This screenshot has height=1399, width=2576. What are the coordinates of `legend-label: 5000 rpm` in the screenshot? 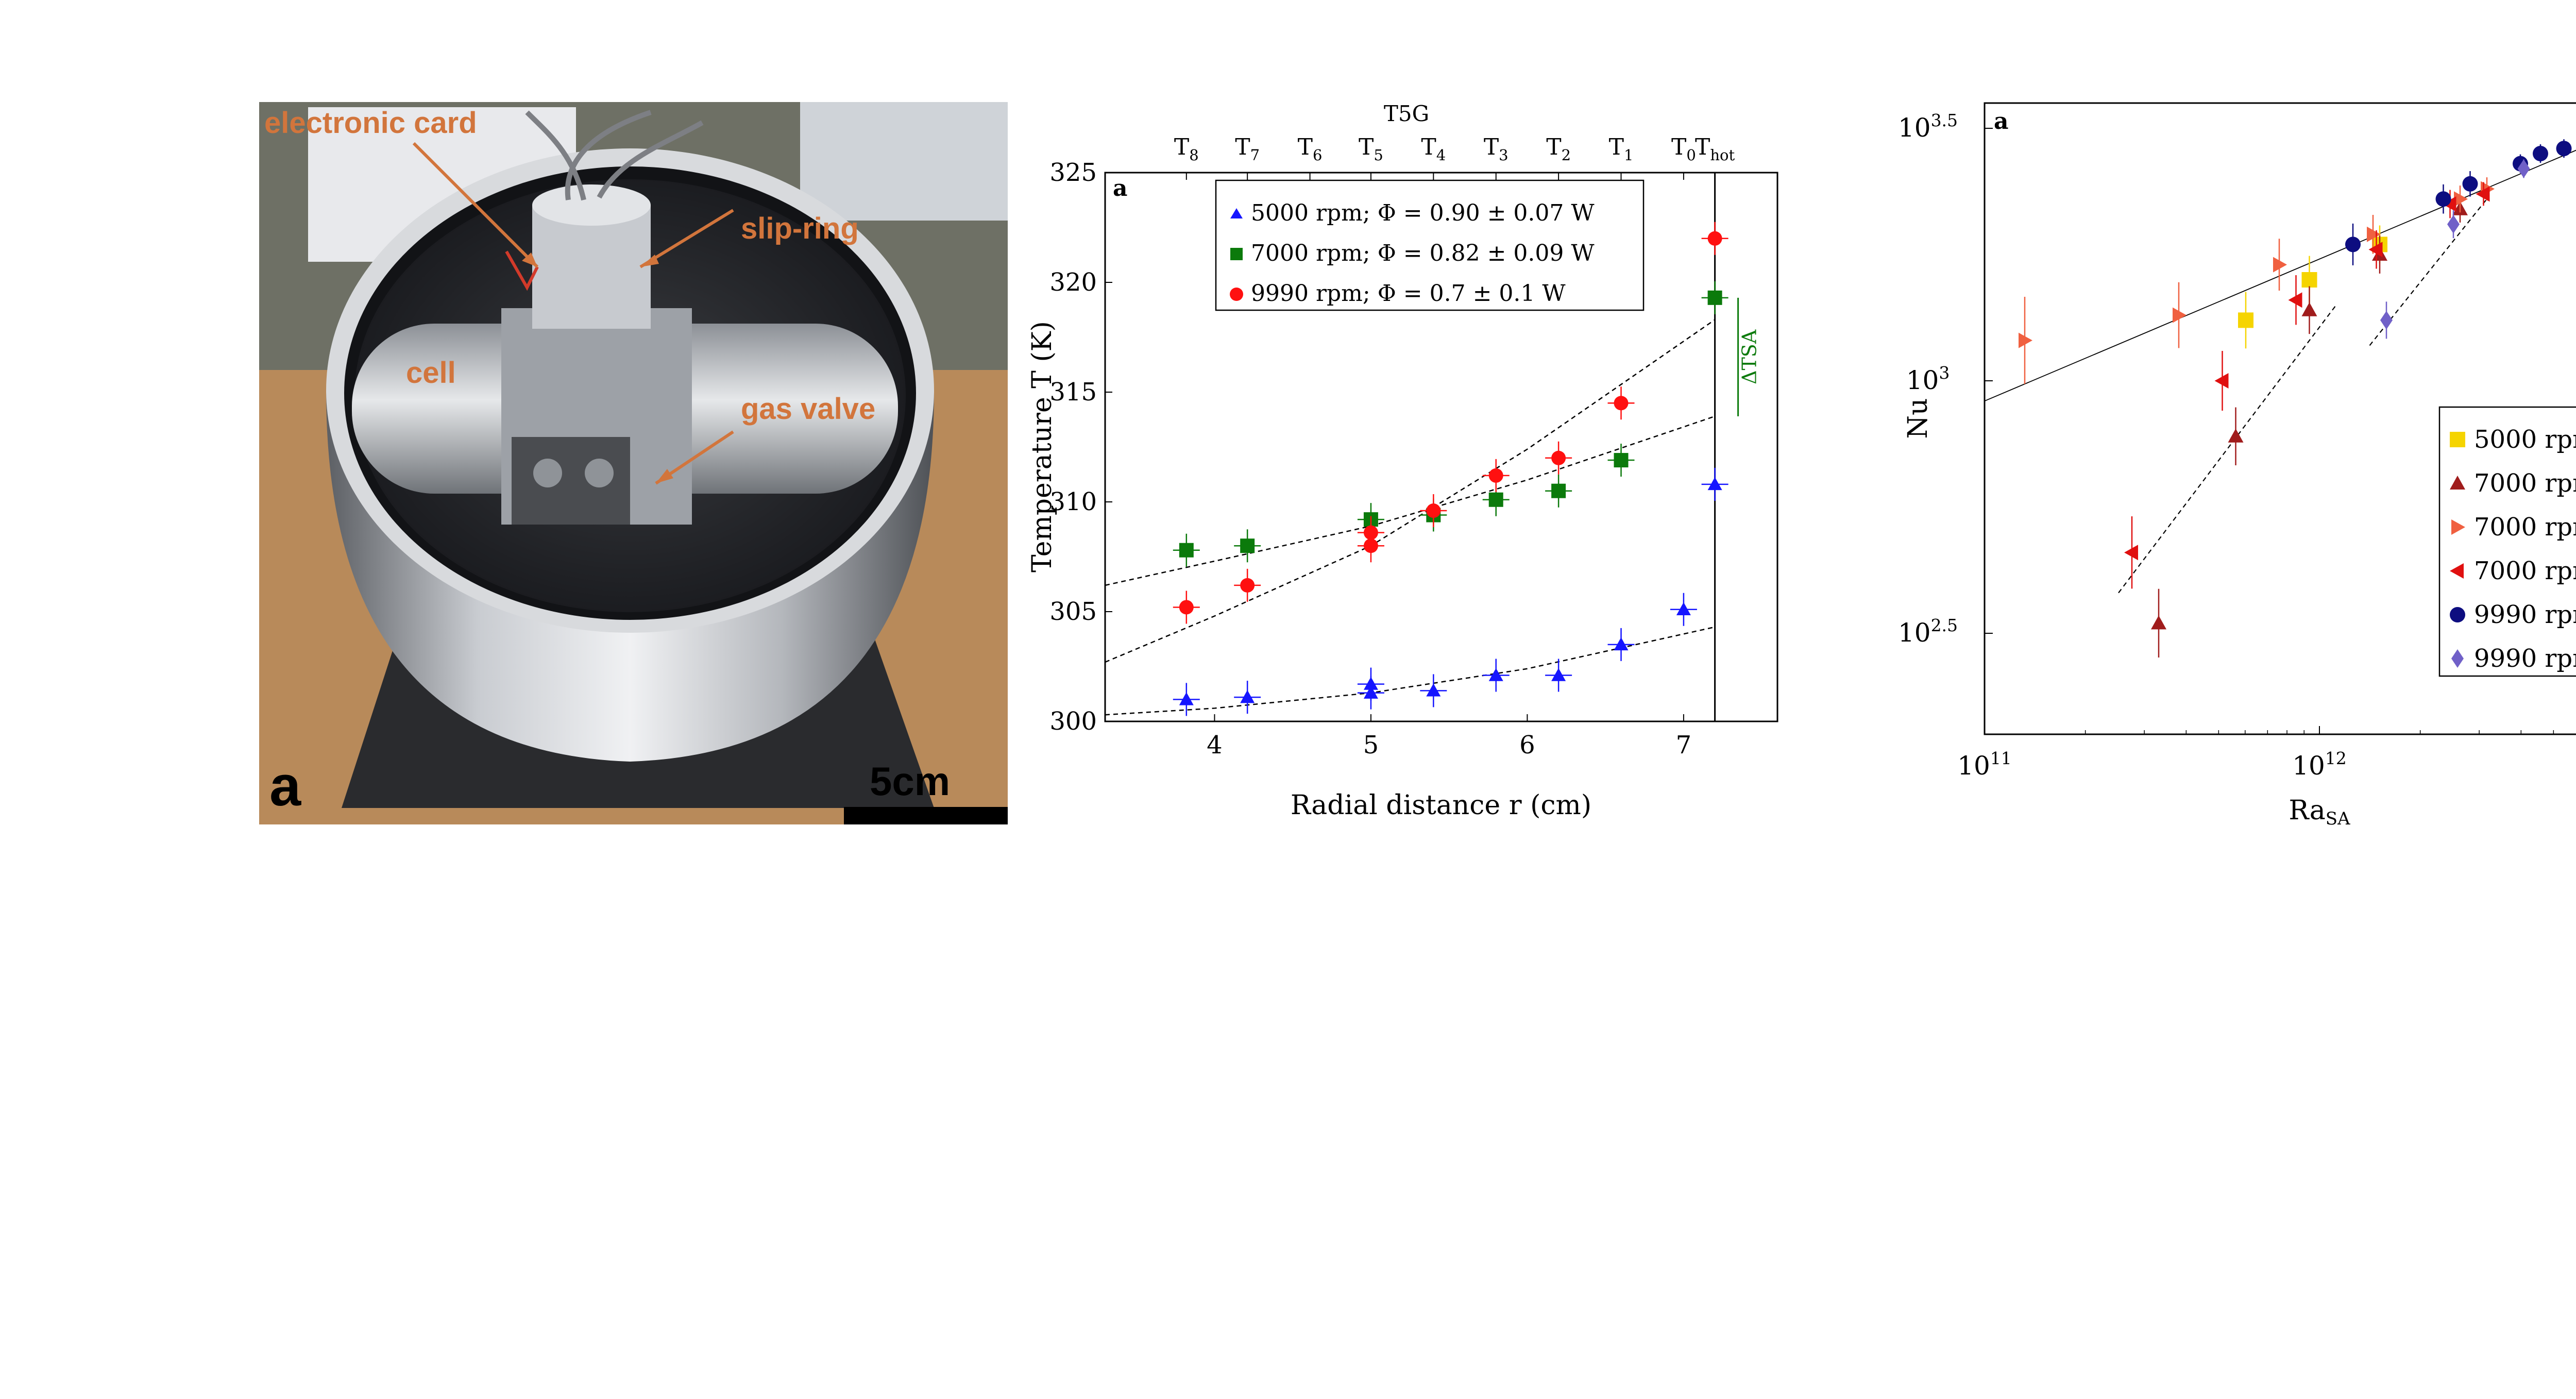 It's located at (2525, 439).